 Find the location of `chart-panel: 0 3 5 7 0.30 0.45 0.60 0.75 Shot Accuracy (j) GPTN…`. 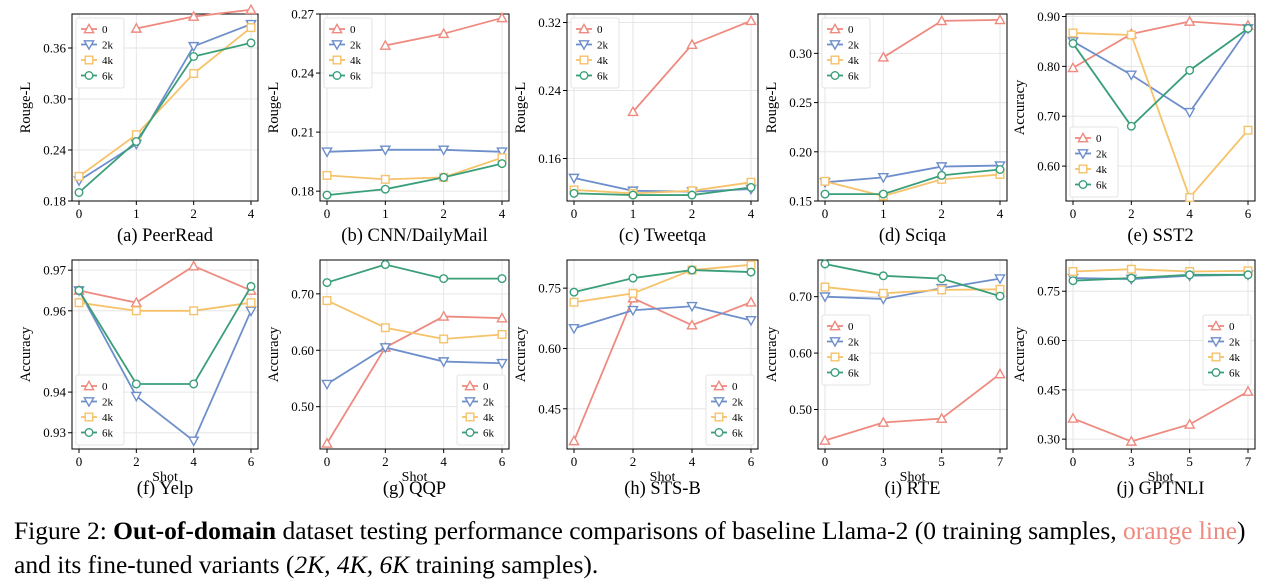

chart-panel: 0 3 5 7 0.30 0.45 0.60 0.75 Shot Accuracy (j) GPTN… is located at coordinates (1134, 379).